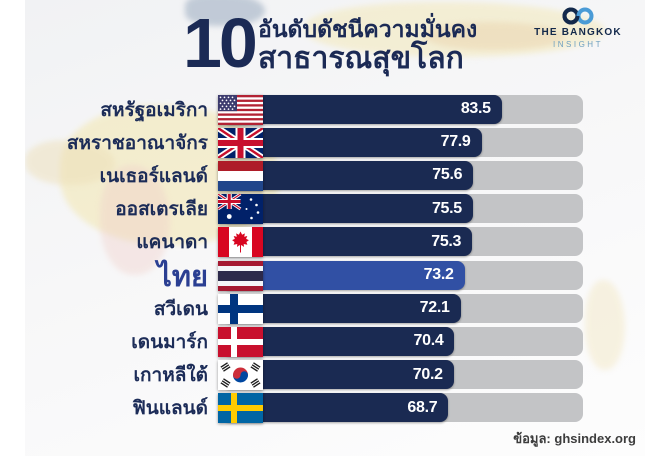 The width and height of the screenshot is (670, 456). I want to click on bar-track: 73.2, so click(402, 275).